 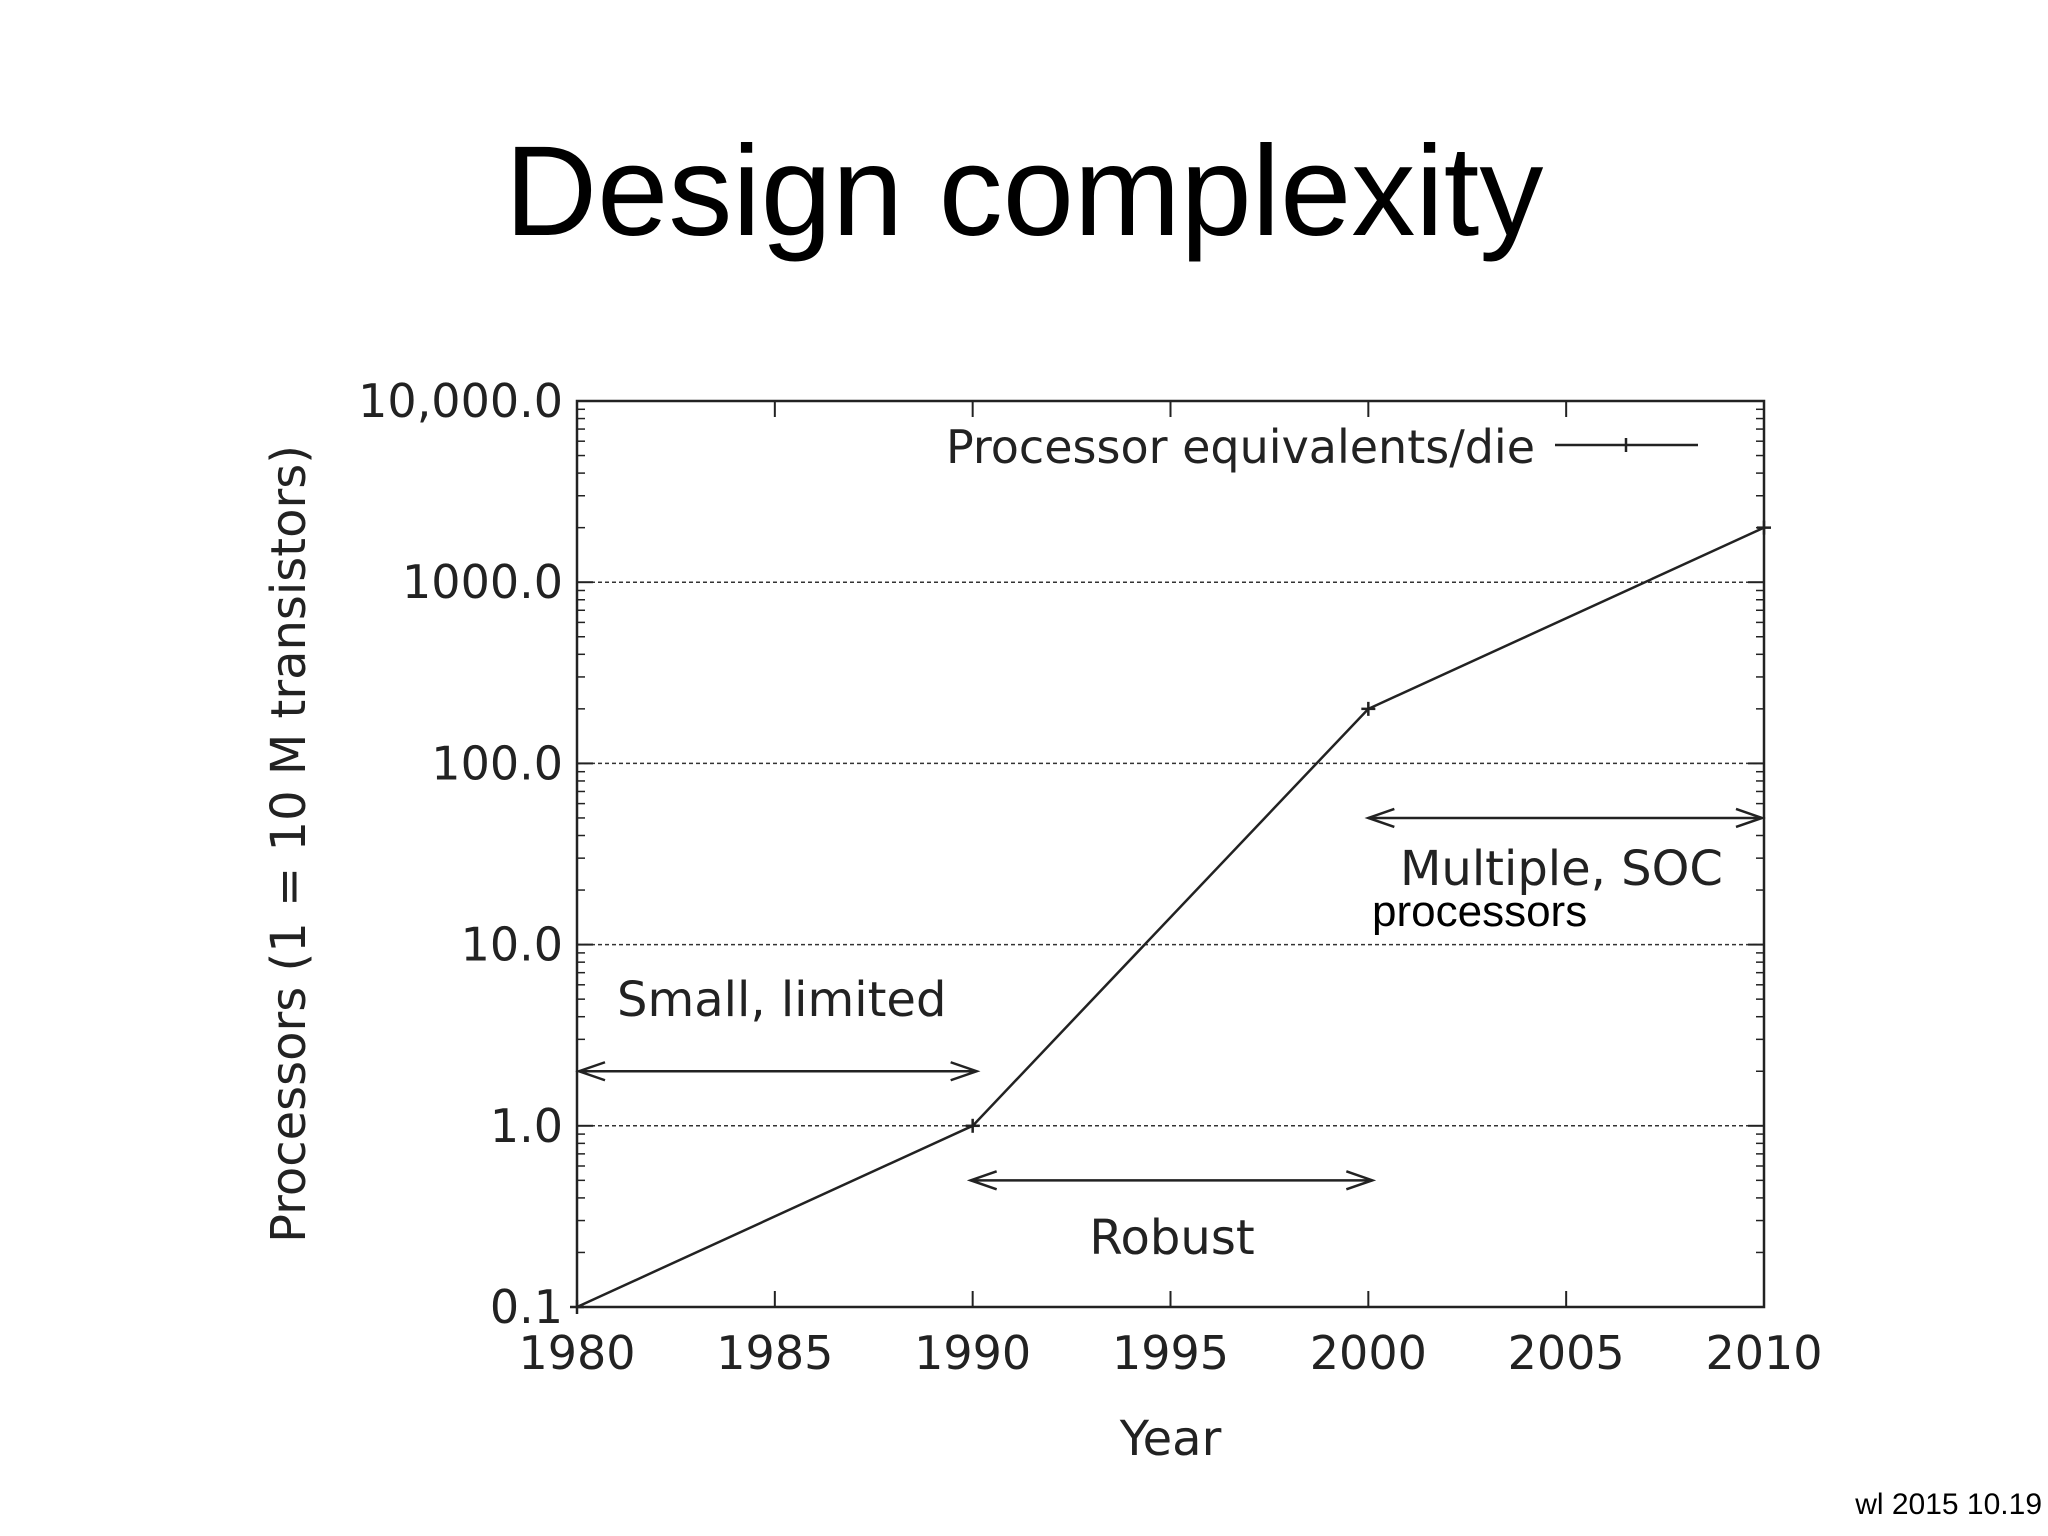 I want to click on x-tick-label: 2005, so click(x=1566, y=1353).